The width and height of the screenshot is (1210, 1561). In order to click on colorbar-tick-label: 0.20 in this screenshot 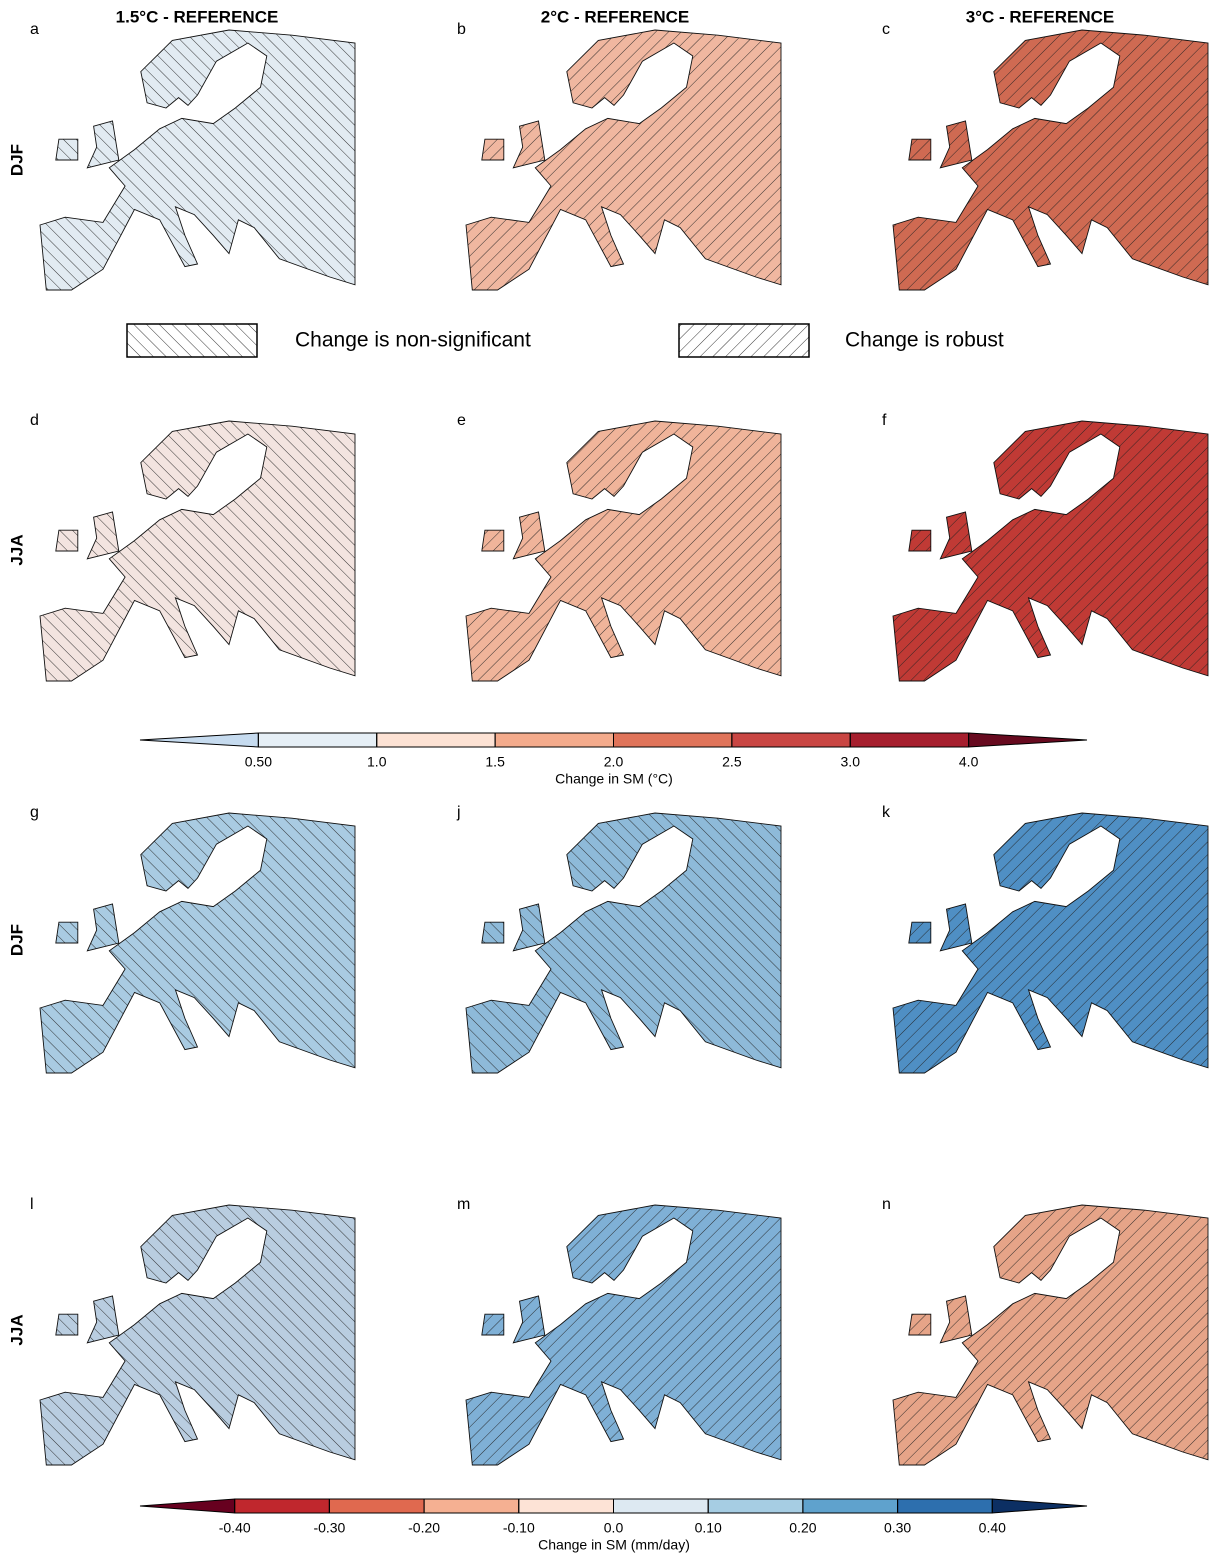, I will do `click(802, 1528)`.